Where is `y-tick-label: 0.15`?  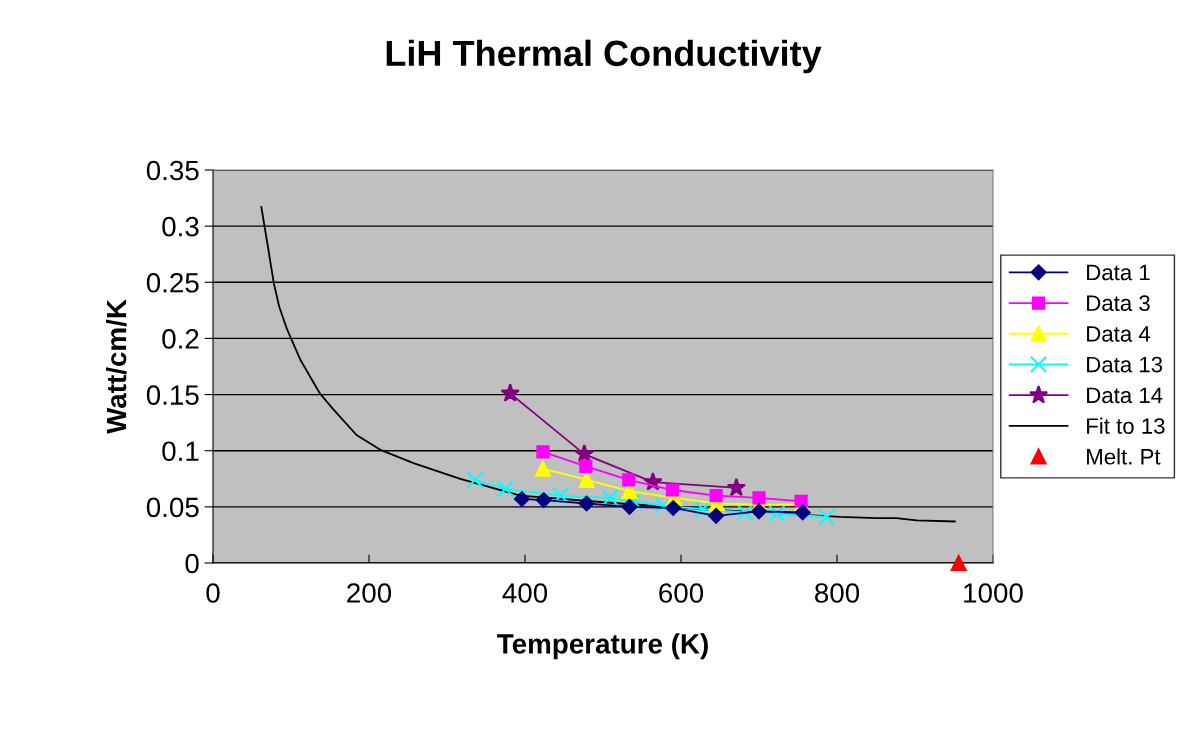 y-tick-label: 0.15 is located at coordinates (172, 395).